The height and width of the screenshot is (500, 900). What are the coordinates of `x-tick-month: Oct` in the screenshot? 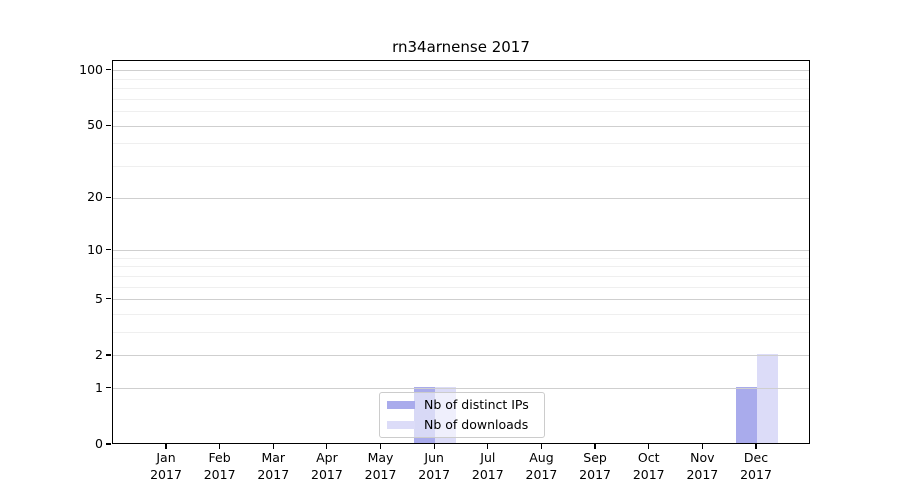 It's located at (648, 457).